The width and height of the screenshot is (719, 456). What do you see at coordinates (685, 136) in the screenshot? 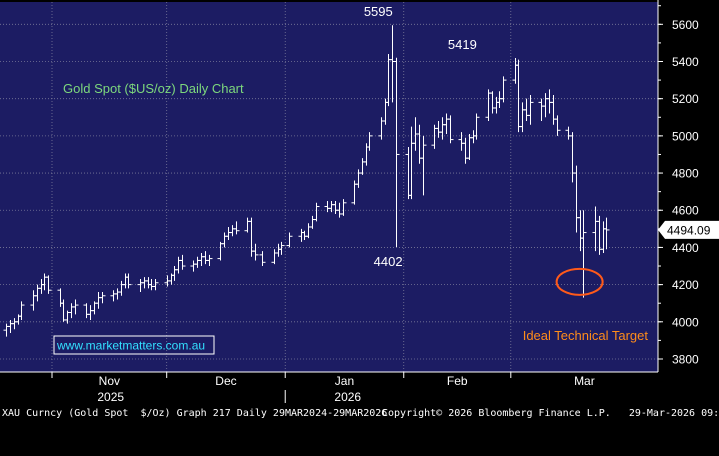
I see `y-tick-label: 5000` at bounding box center [685, 136].